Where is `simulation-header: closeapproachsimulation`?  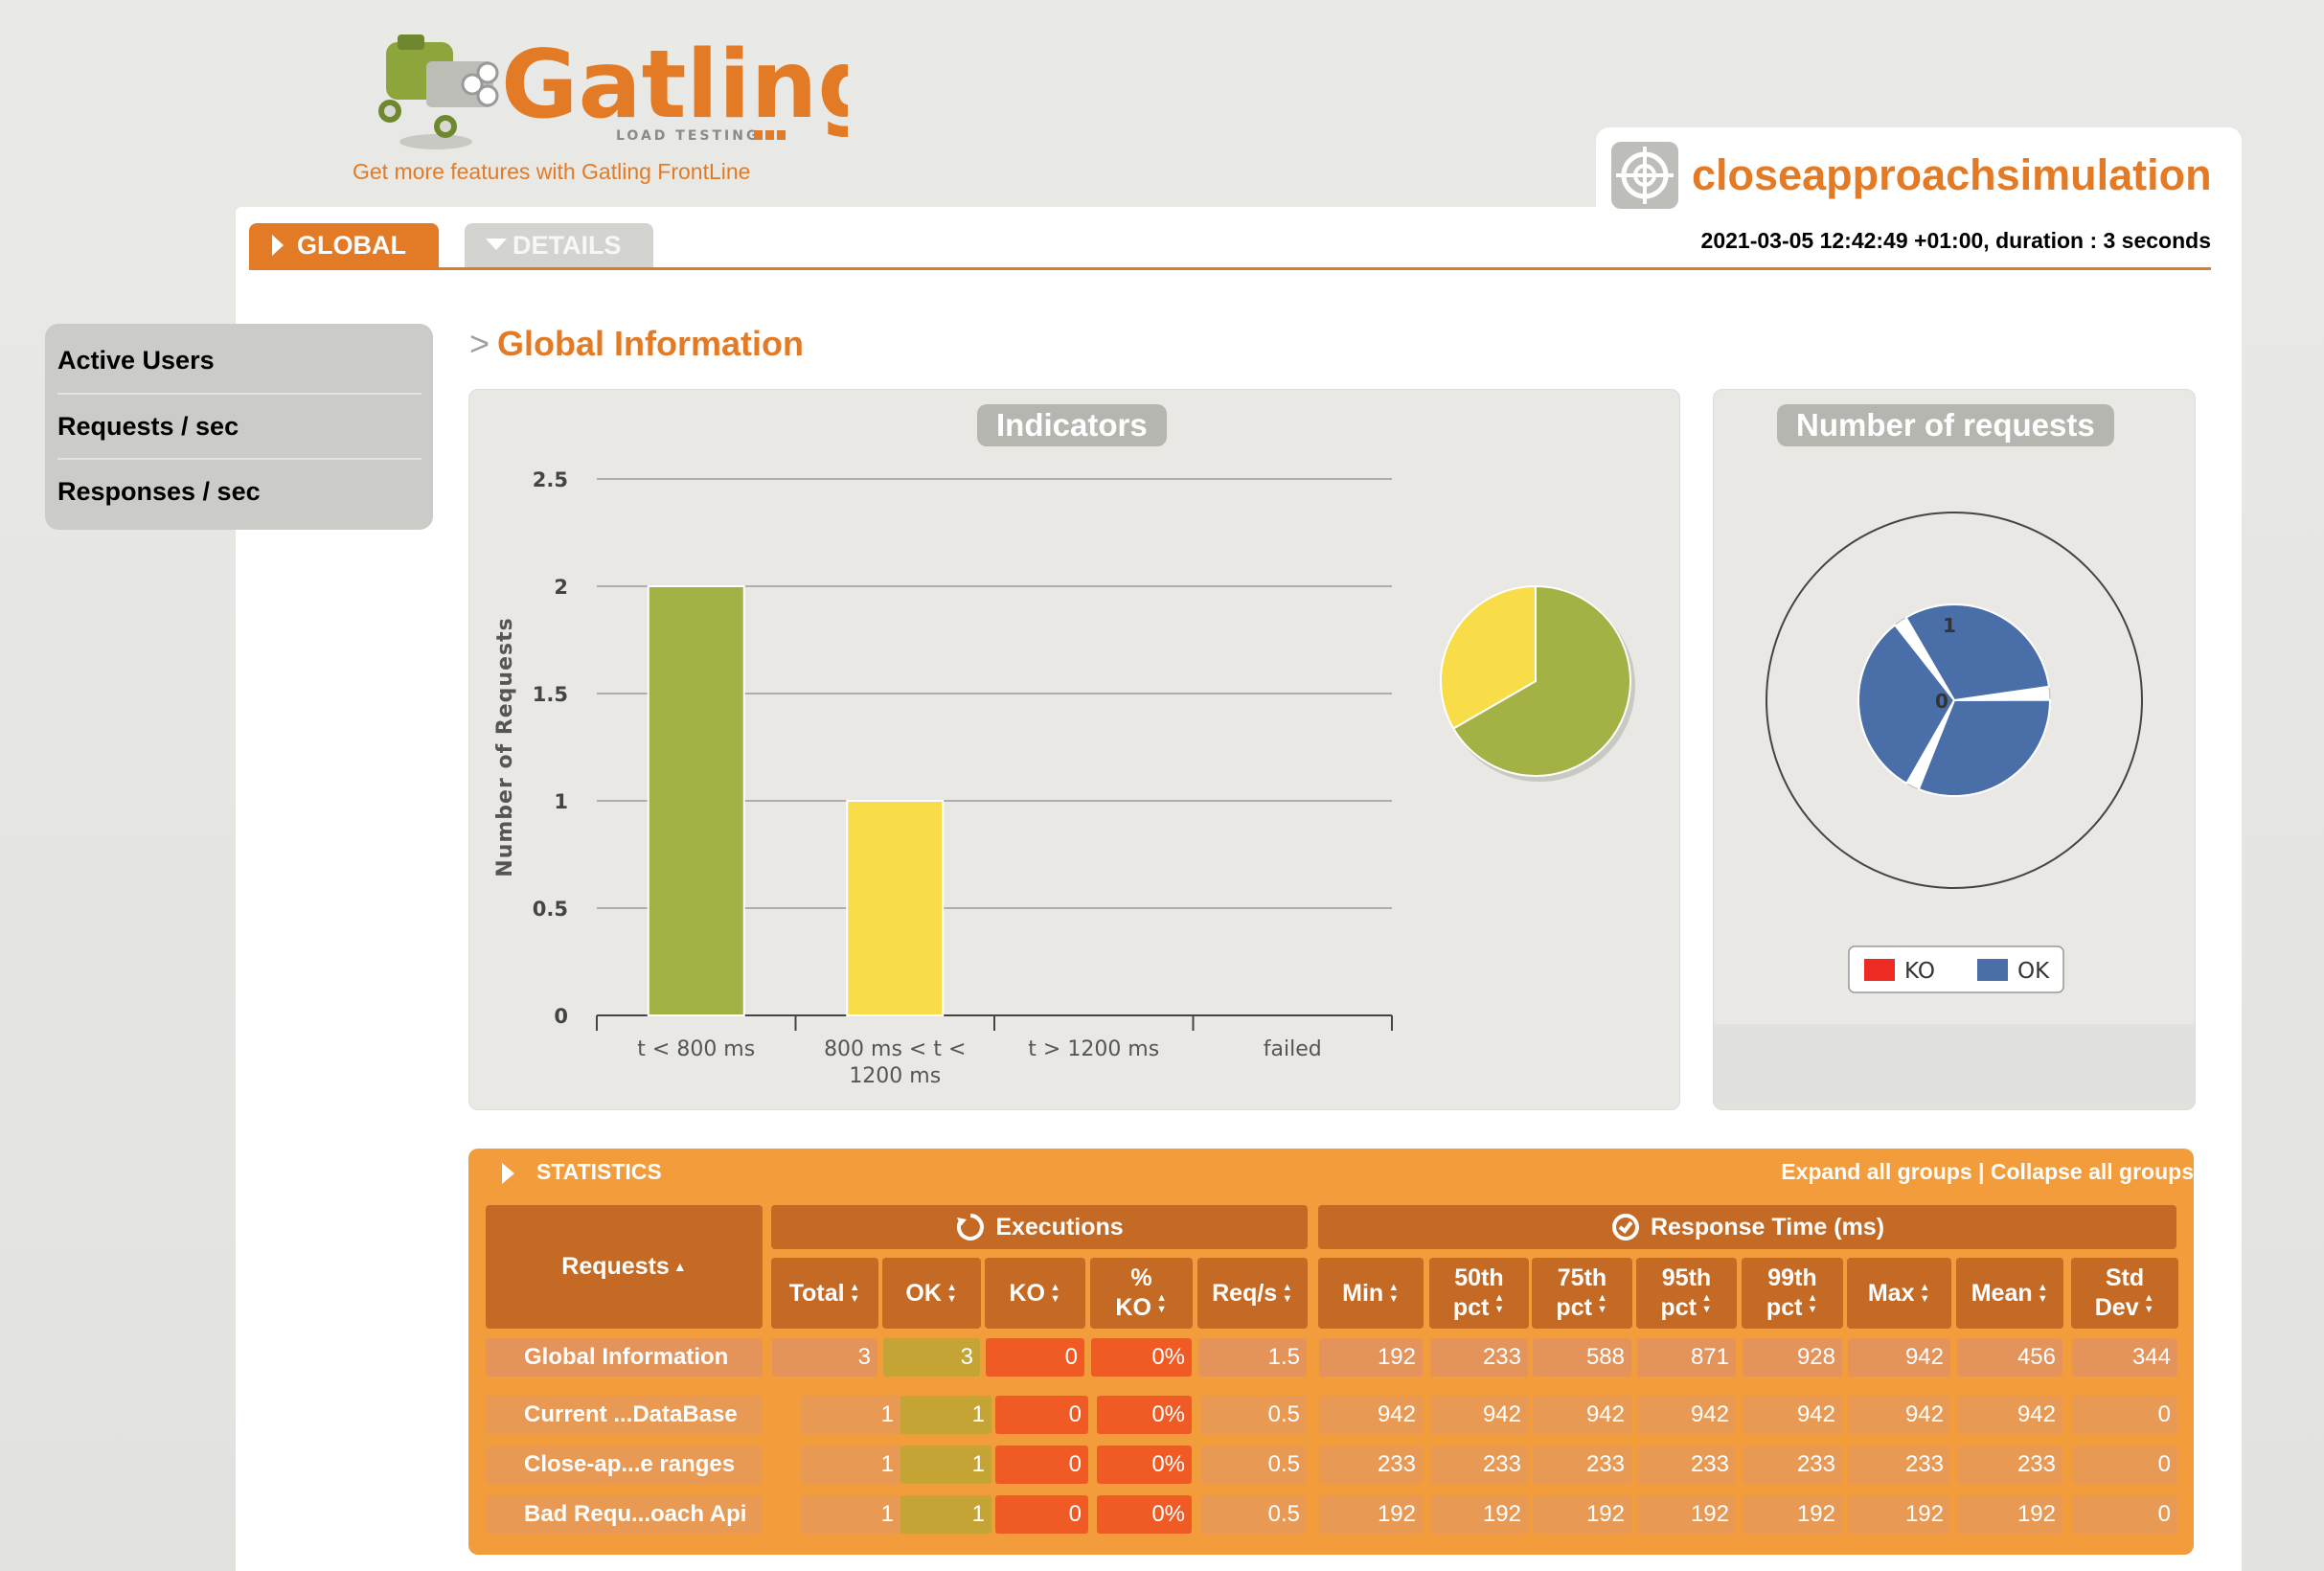
simulation-header: closeapproachsimulation is located at coordinates (1919, 180).